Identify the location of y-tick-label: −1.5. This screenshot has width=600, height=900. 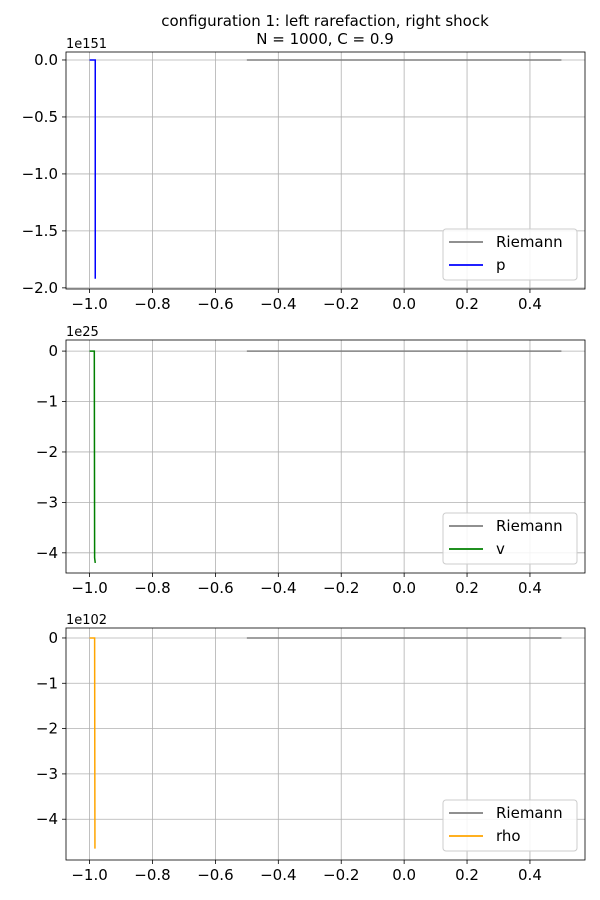
(40, 231).